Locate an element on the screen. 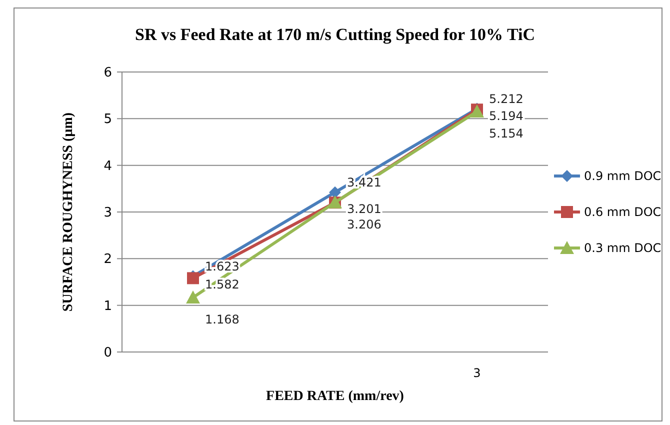 The height and width of the screenshot is (425, 670). data-label: 5.154 is located at coordinates (506, 133).